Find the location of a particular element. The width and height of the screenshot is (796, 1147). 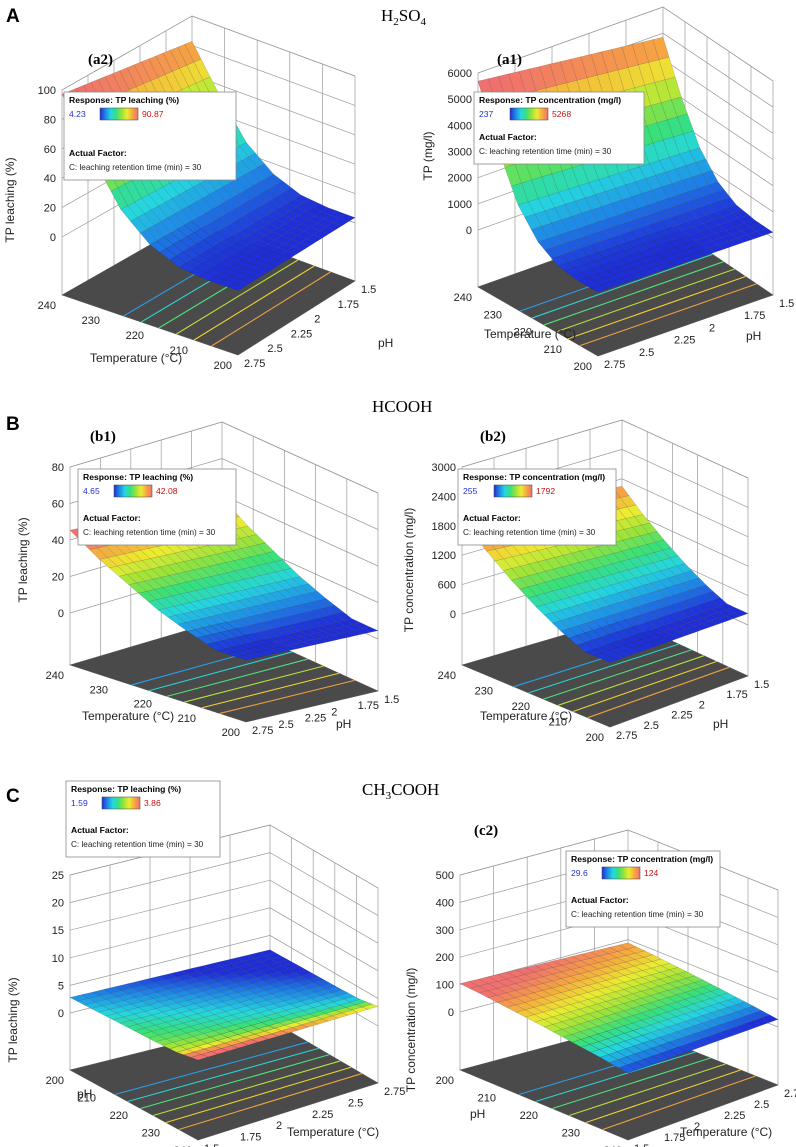

legend-min: 255 is located at coordinates (470, 491).